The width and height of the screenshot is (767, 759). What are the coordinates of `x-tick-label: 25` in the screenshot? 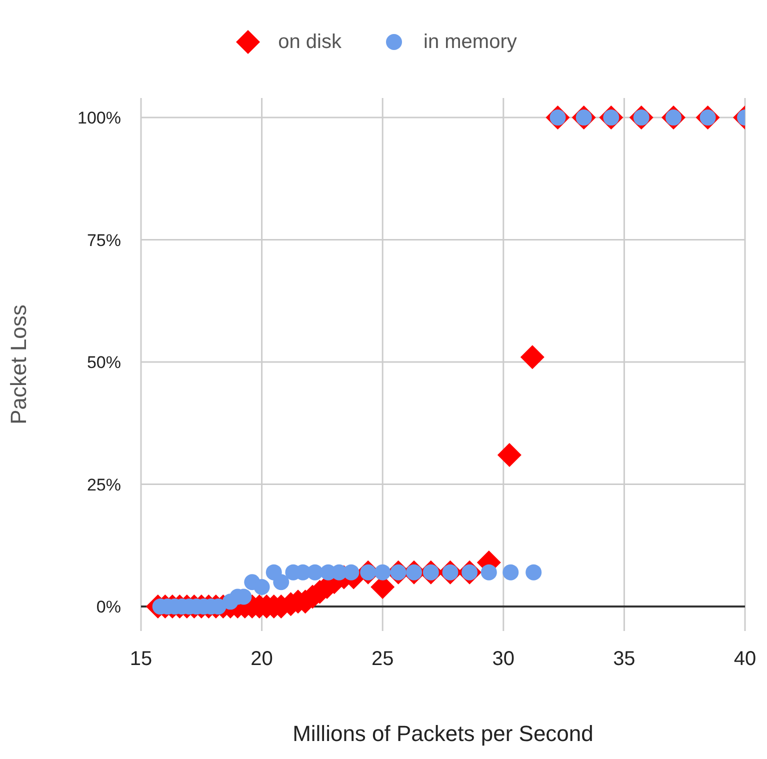 It's located at (382, 659).